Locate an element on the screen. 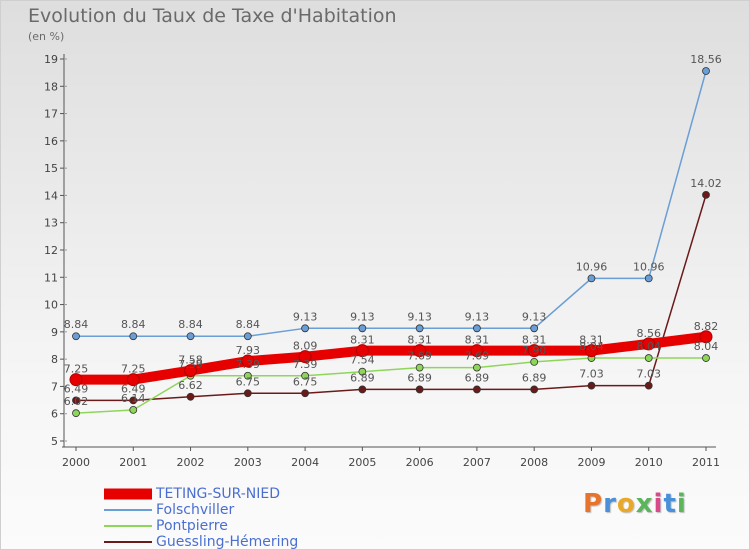 The image size is (750, 550). x-tick-label: 2011 is located at coordinates (706, 462).